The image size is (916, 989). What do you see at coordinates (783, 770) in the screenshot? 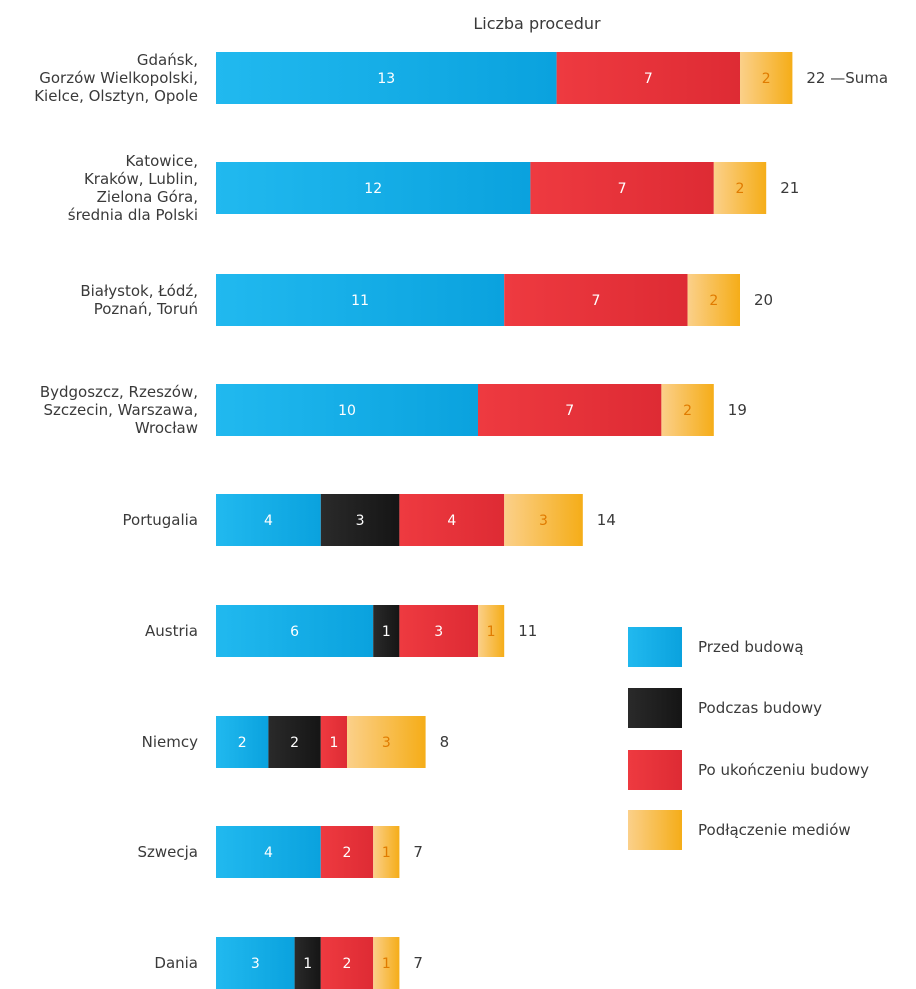
I see `legend-label-po-ukonczeniu-budowy: Po ukończeniu budowy` at bounding box center [783, 770].